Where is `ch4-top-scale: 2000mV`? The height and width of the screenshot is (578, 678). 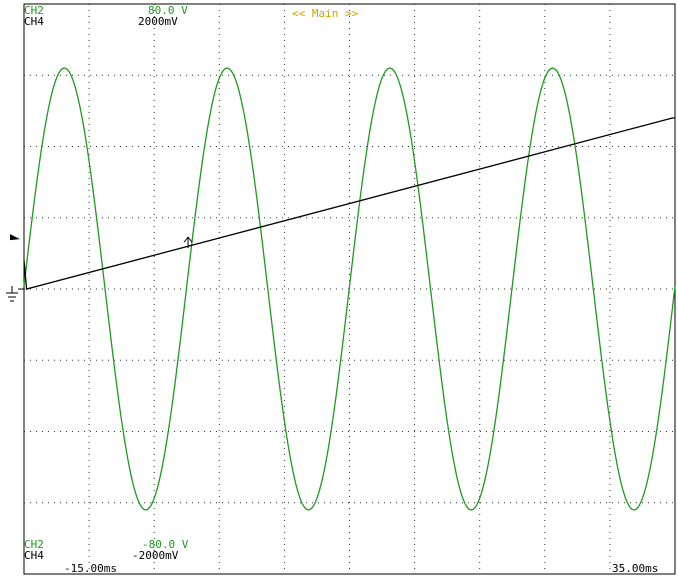 ch4-top-scale: 2000mV is located at coordinates (158, 21).